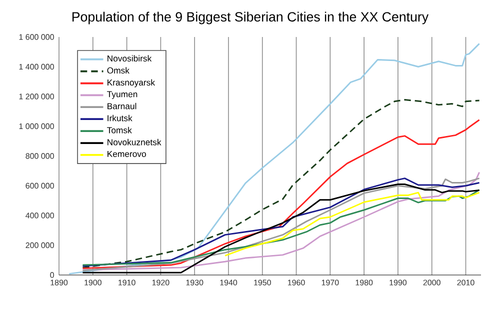 The image size is (500, 311). What do you see at coordinates (120, 118) in the screenshot?
I see `legend-label: Irkutsk` at bounding box center [120, 118].